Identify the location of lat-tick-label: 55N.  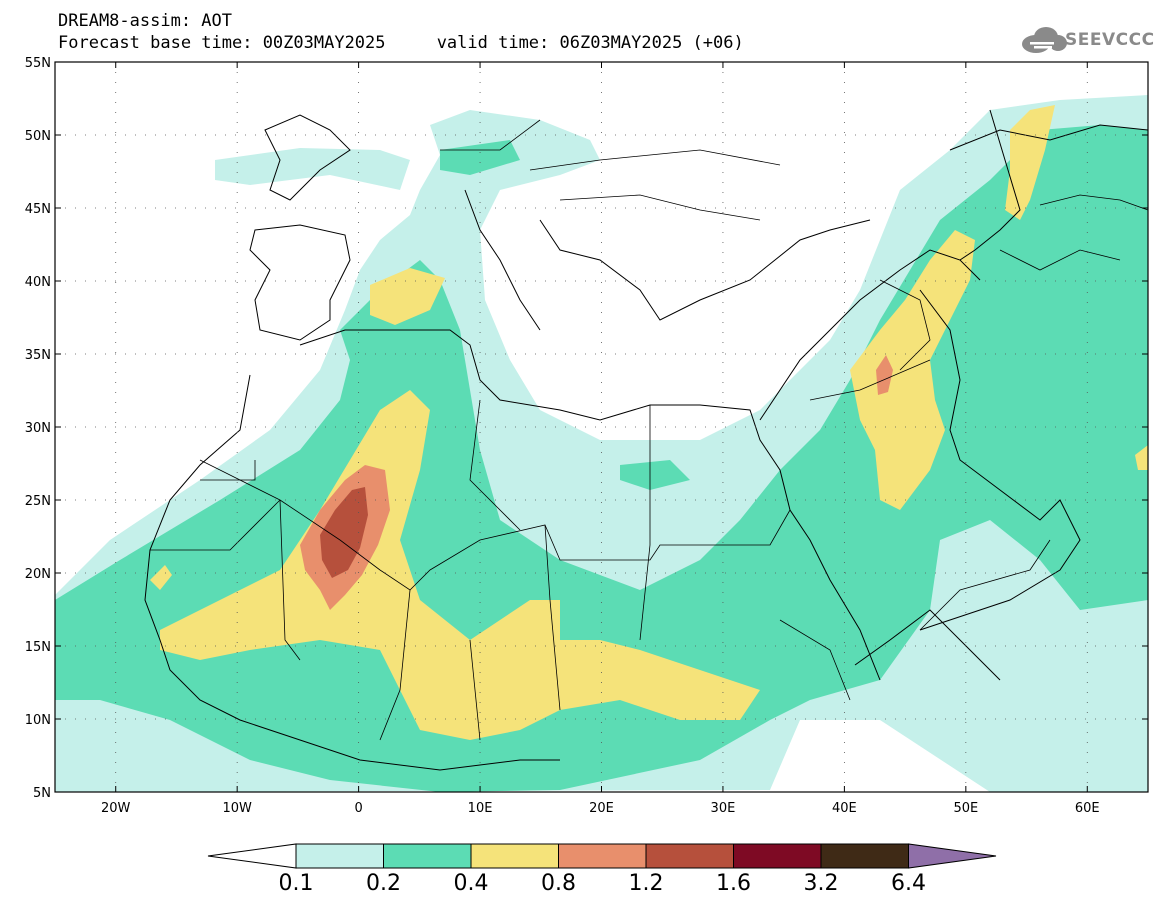
(38, 63).